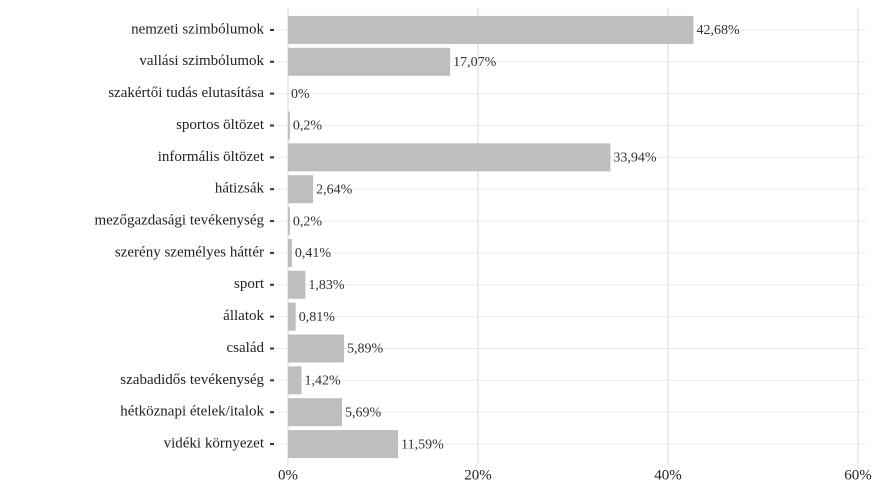  Describe the element at coordinates (246, 348) in the screenshot. I see `y-tick-label: család` at that location.